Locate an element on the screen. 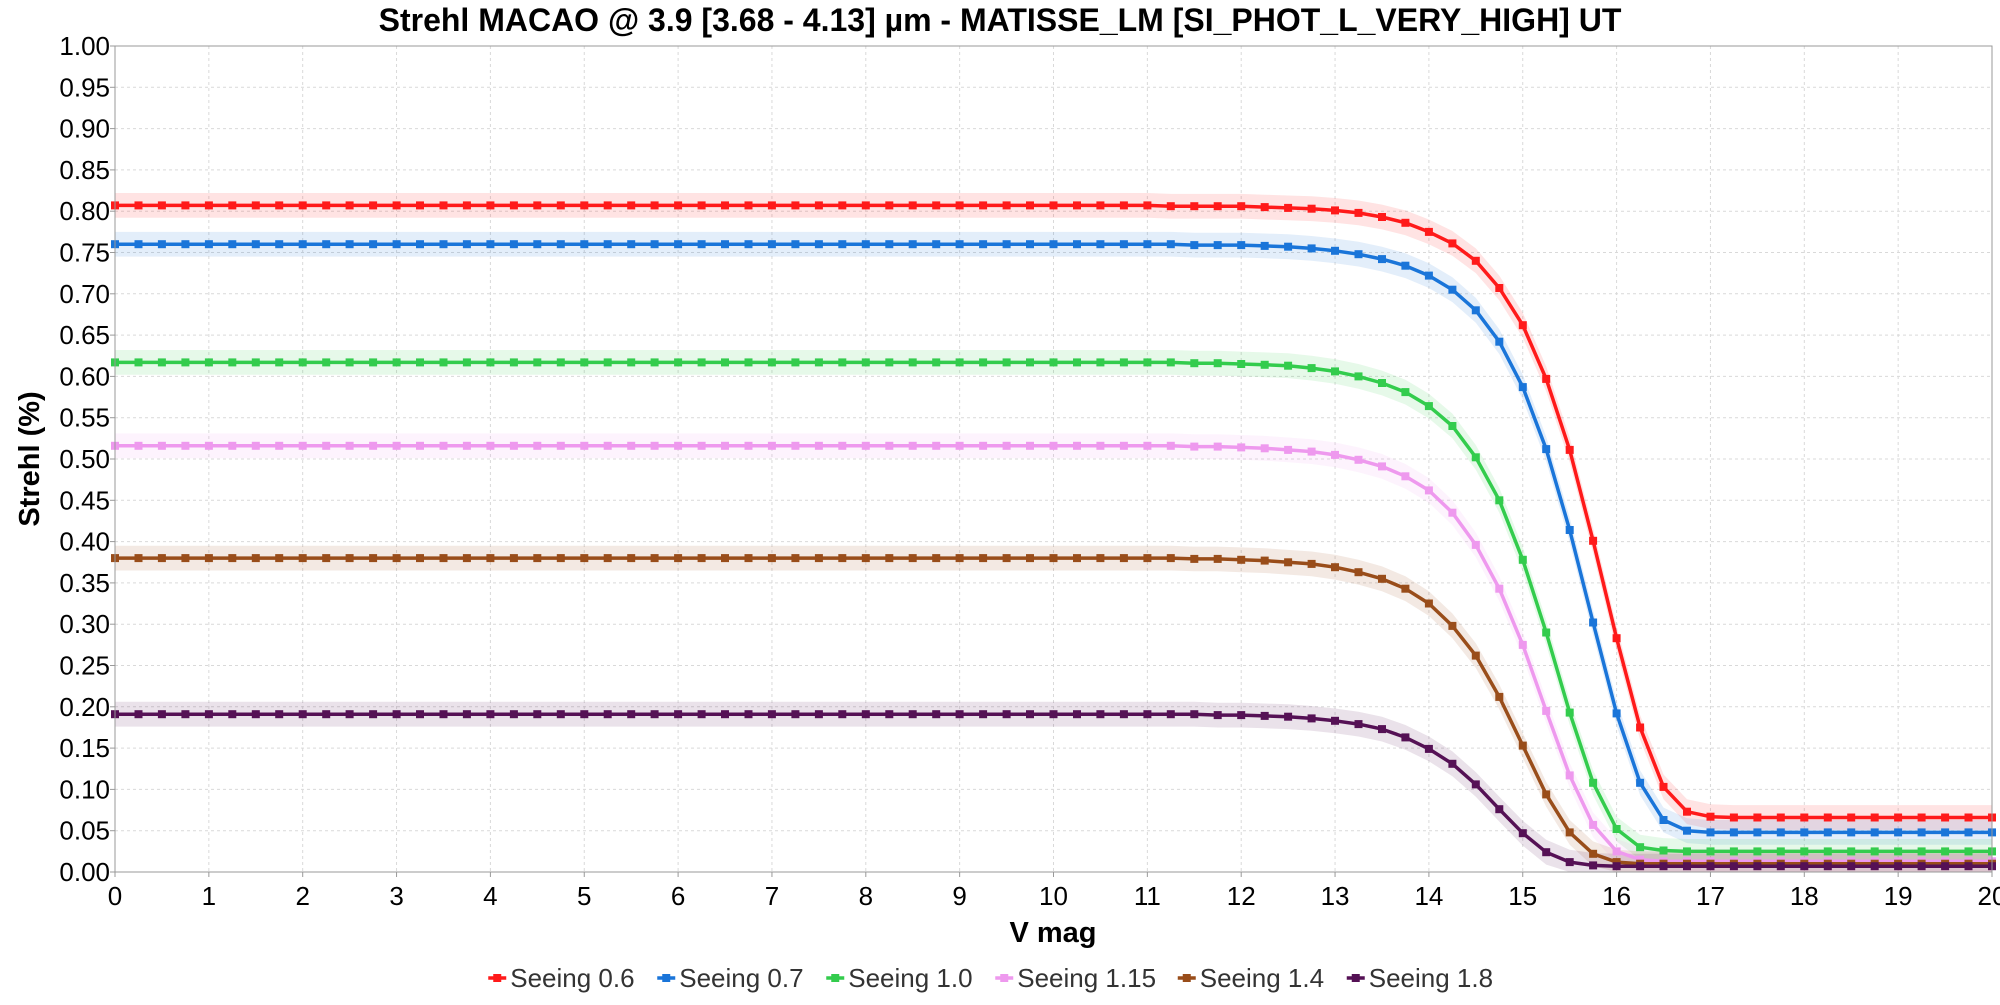 This screenshot has width=2000, height=1005. legend-label: Seeing 1.8 is located at coordinates (1431, 978).